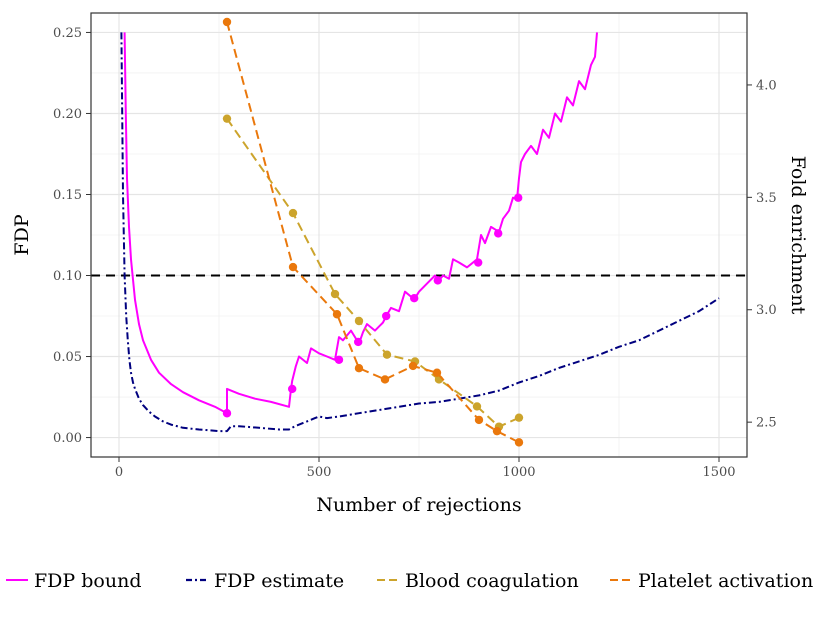  I want to click on legend-label-fdp-bound: FDP bound, so click(87, 581).